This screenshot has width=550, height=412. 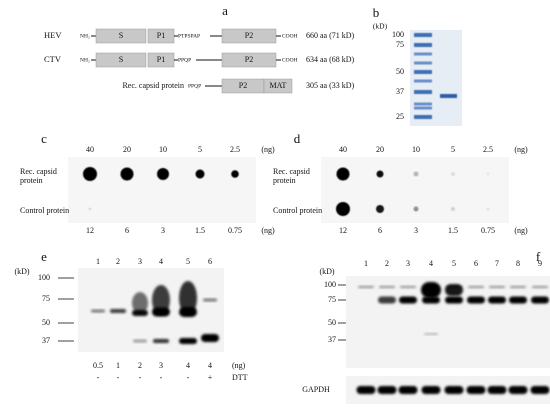 What do you see at coordinates (332, 322) in the screenshot?
I see `marker-label: 50` at bounding box center [332, 322].